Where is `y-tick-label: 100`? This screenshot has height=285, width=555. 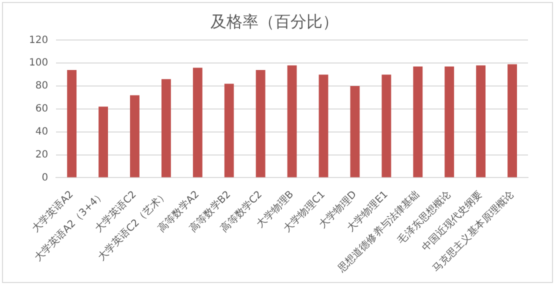 y-tick-label: 100 is located at coordinates (38, 63).